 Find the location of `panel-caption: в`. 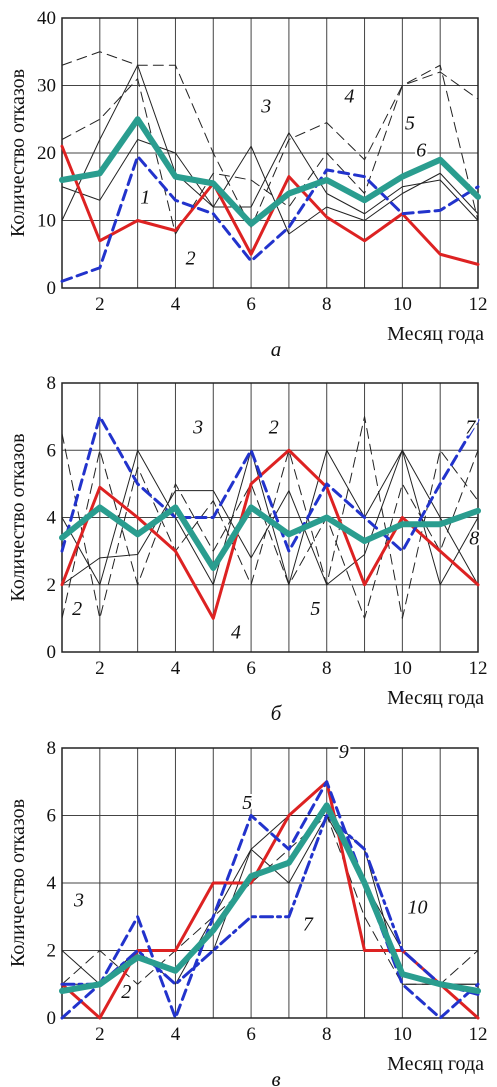

panel-caption: в is located at coordinates (275, 1077).